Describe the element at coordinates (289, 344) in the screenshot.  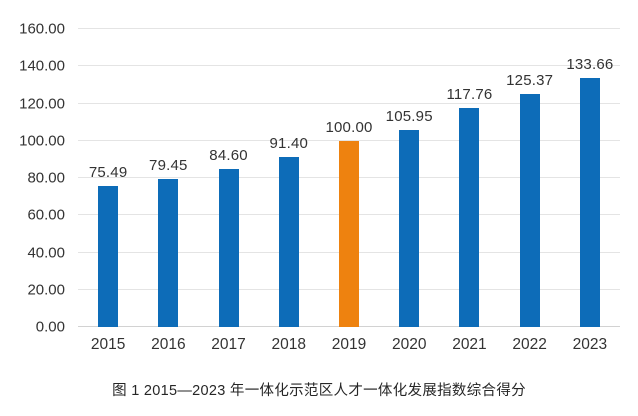
I see `xtick-label-2018: 2018` at that location.